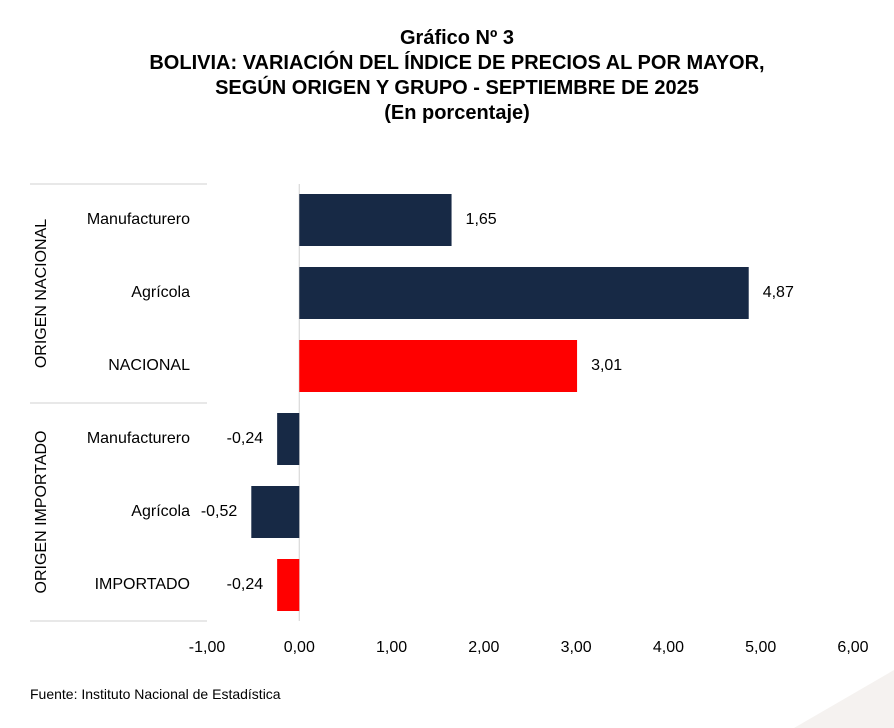 This screenshot has height=728, width=894. Describe the element at coordinates (138, 438) in the screenshot. I see `category-label-4: Manufacturero` at that location.